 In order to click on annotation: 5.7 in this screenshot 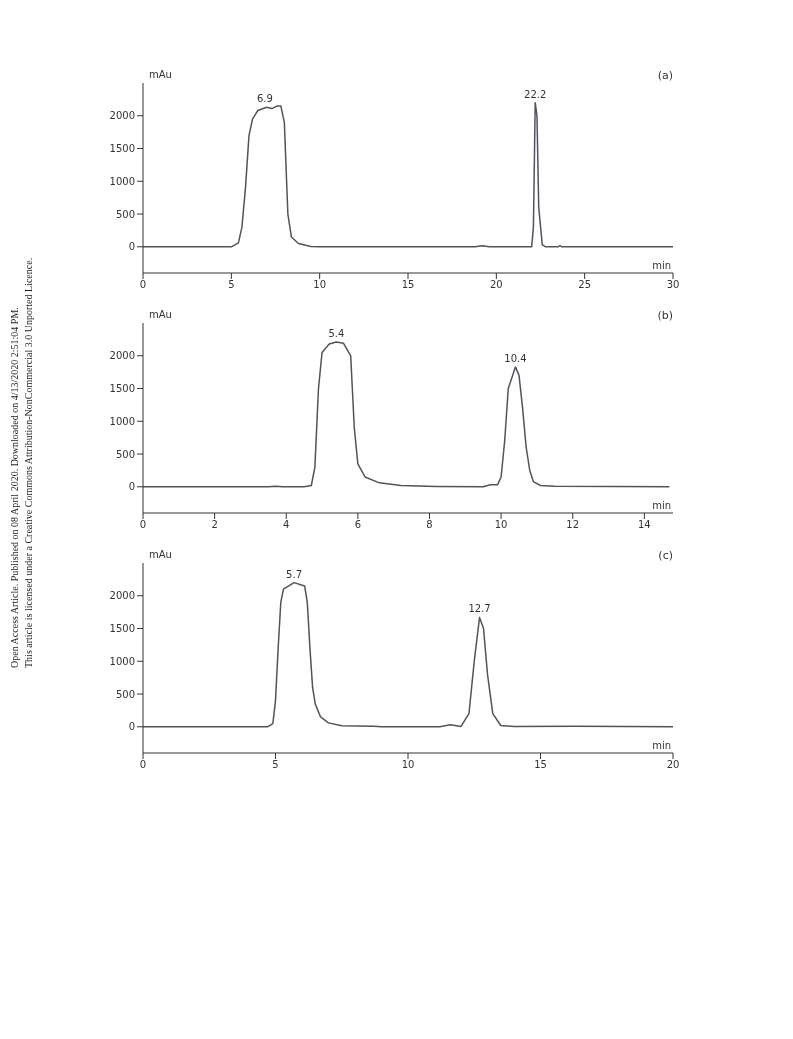, I will do `click(294, 574)`.